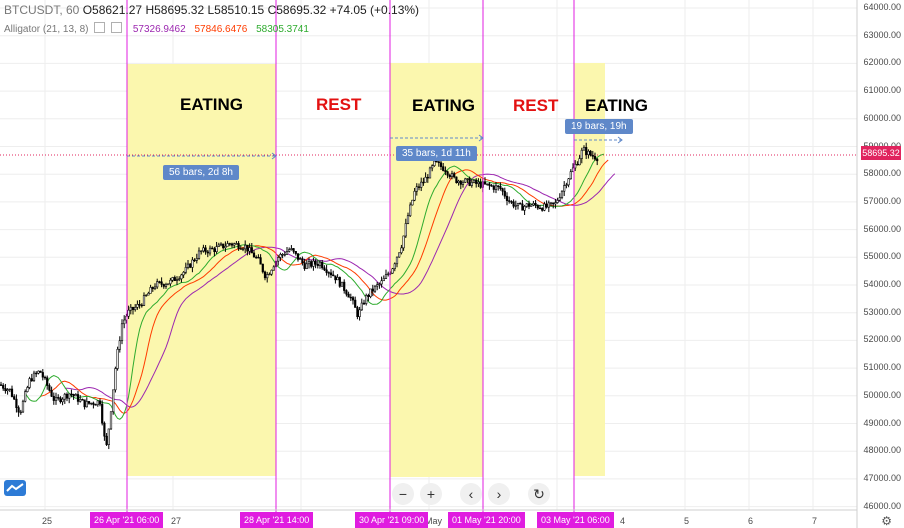 The height and width of the screenshot is (528, 904). What do you see at coordinates (499, 494) in the screenshot?
I see `scroll-right-icon: ›` at bounding box center [499, 494].